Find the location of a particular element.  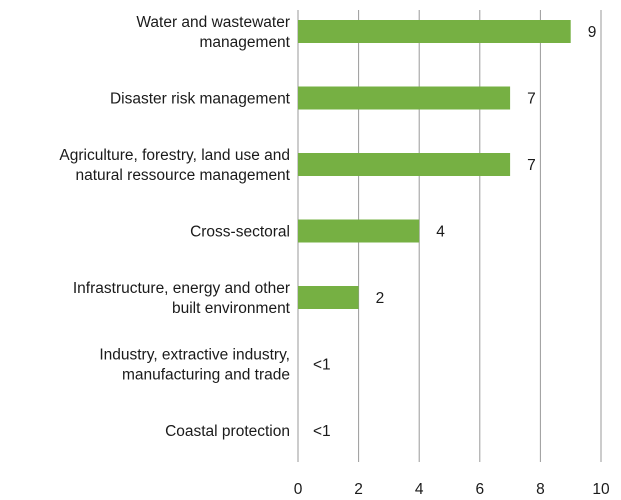

category-label: manufacturing and trade is located at coordinates (206, 375).